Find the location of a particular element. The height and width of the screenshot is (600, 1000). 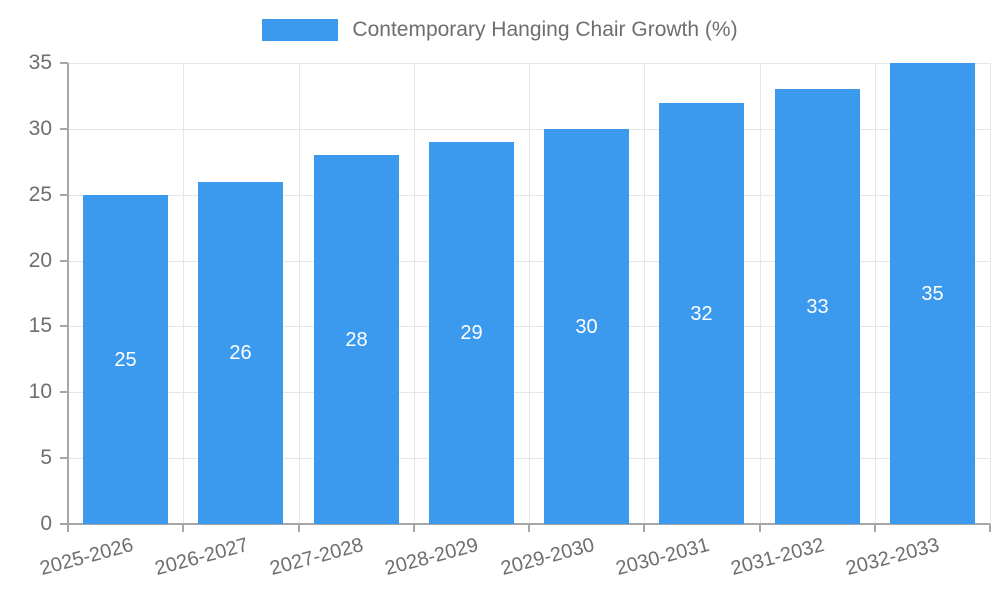

y-tick-label: 30 is located at coordinates (40, 128).